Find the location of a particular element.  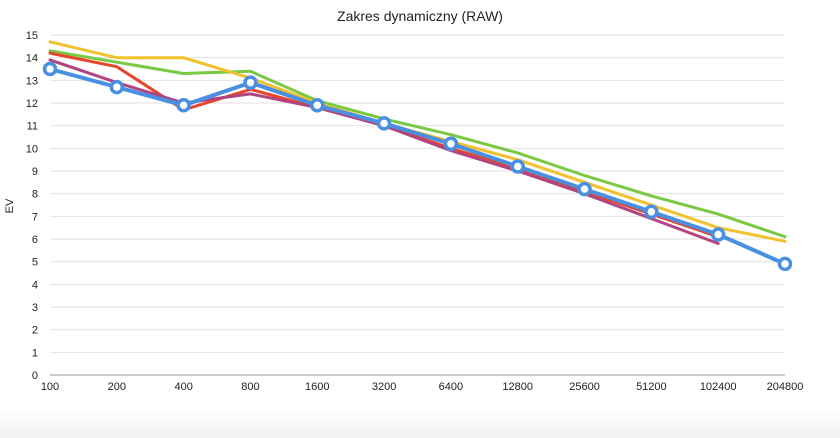

x-tick-label: 204800 is located at coordinates (785, 387).